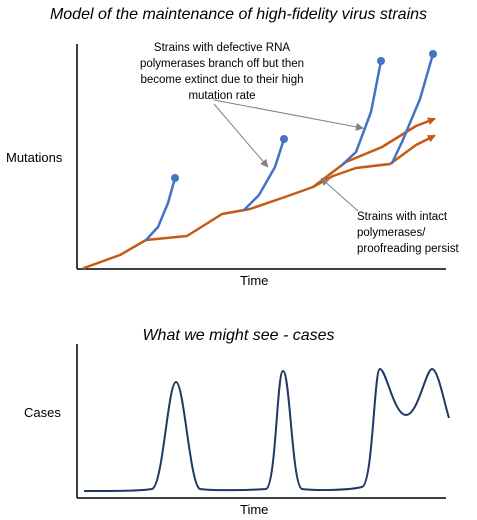  I want to click on time-axis-label-top: Time, so click(254, 280).